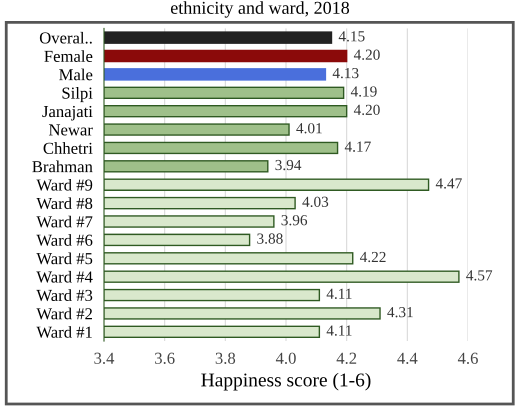 The width and height of the screenshot is (520, 406). Describe the element at coordinates (270, 238) in the screenshot. I see `data-label: 3.88` at that location.